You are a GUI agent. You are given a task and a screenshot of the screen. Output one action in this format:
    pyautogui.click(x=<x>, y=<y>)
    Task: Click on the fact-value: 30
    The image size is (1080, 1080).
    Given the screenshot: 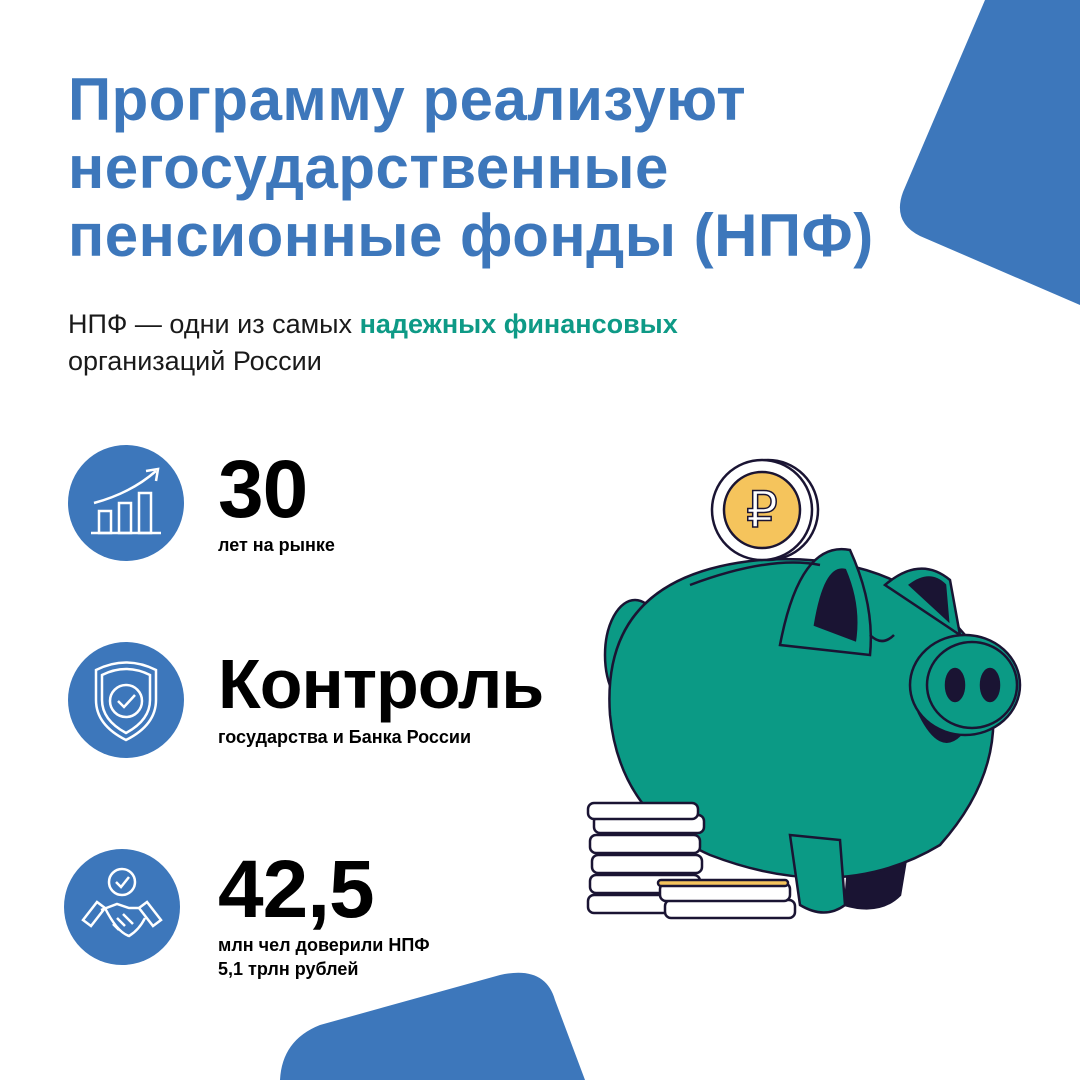 What is the action you would take?
    pyautogui.click(x=263, y=489)
    